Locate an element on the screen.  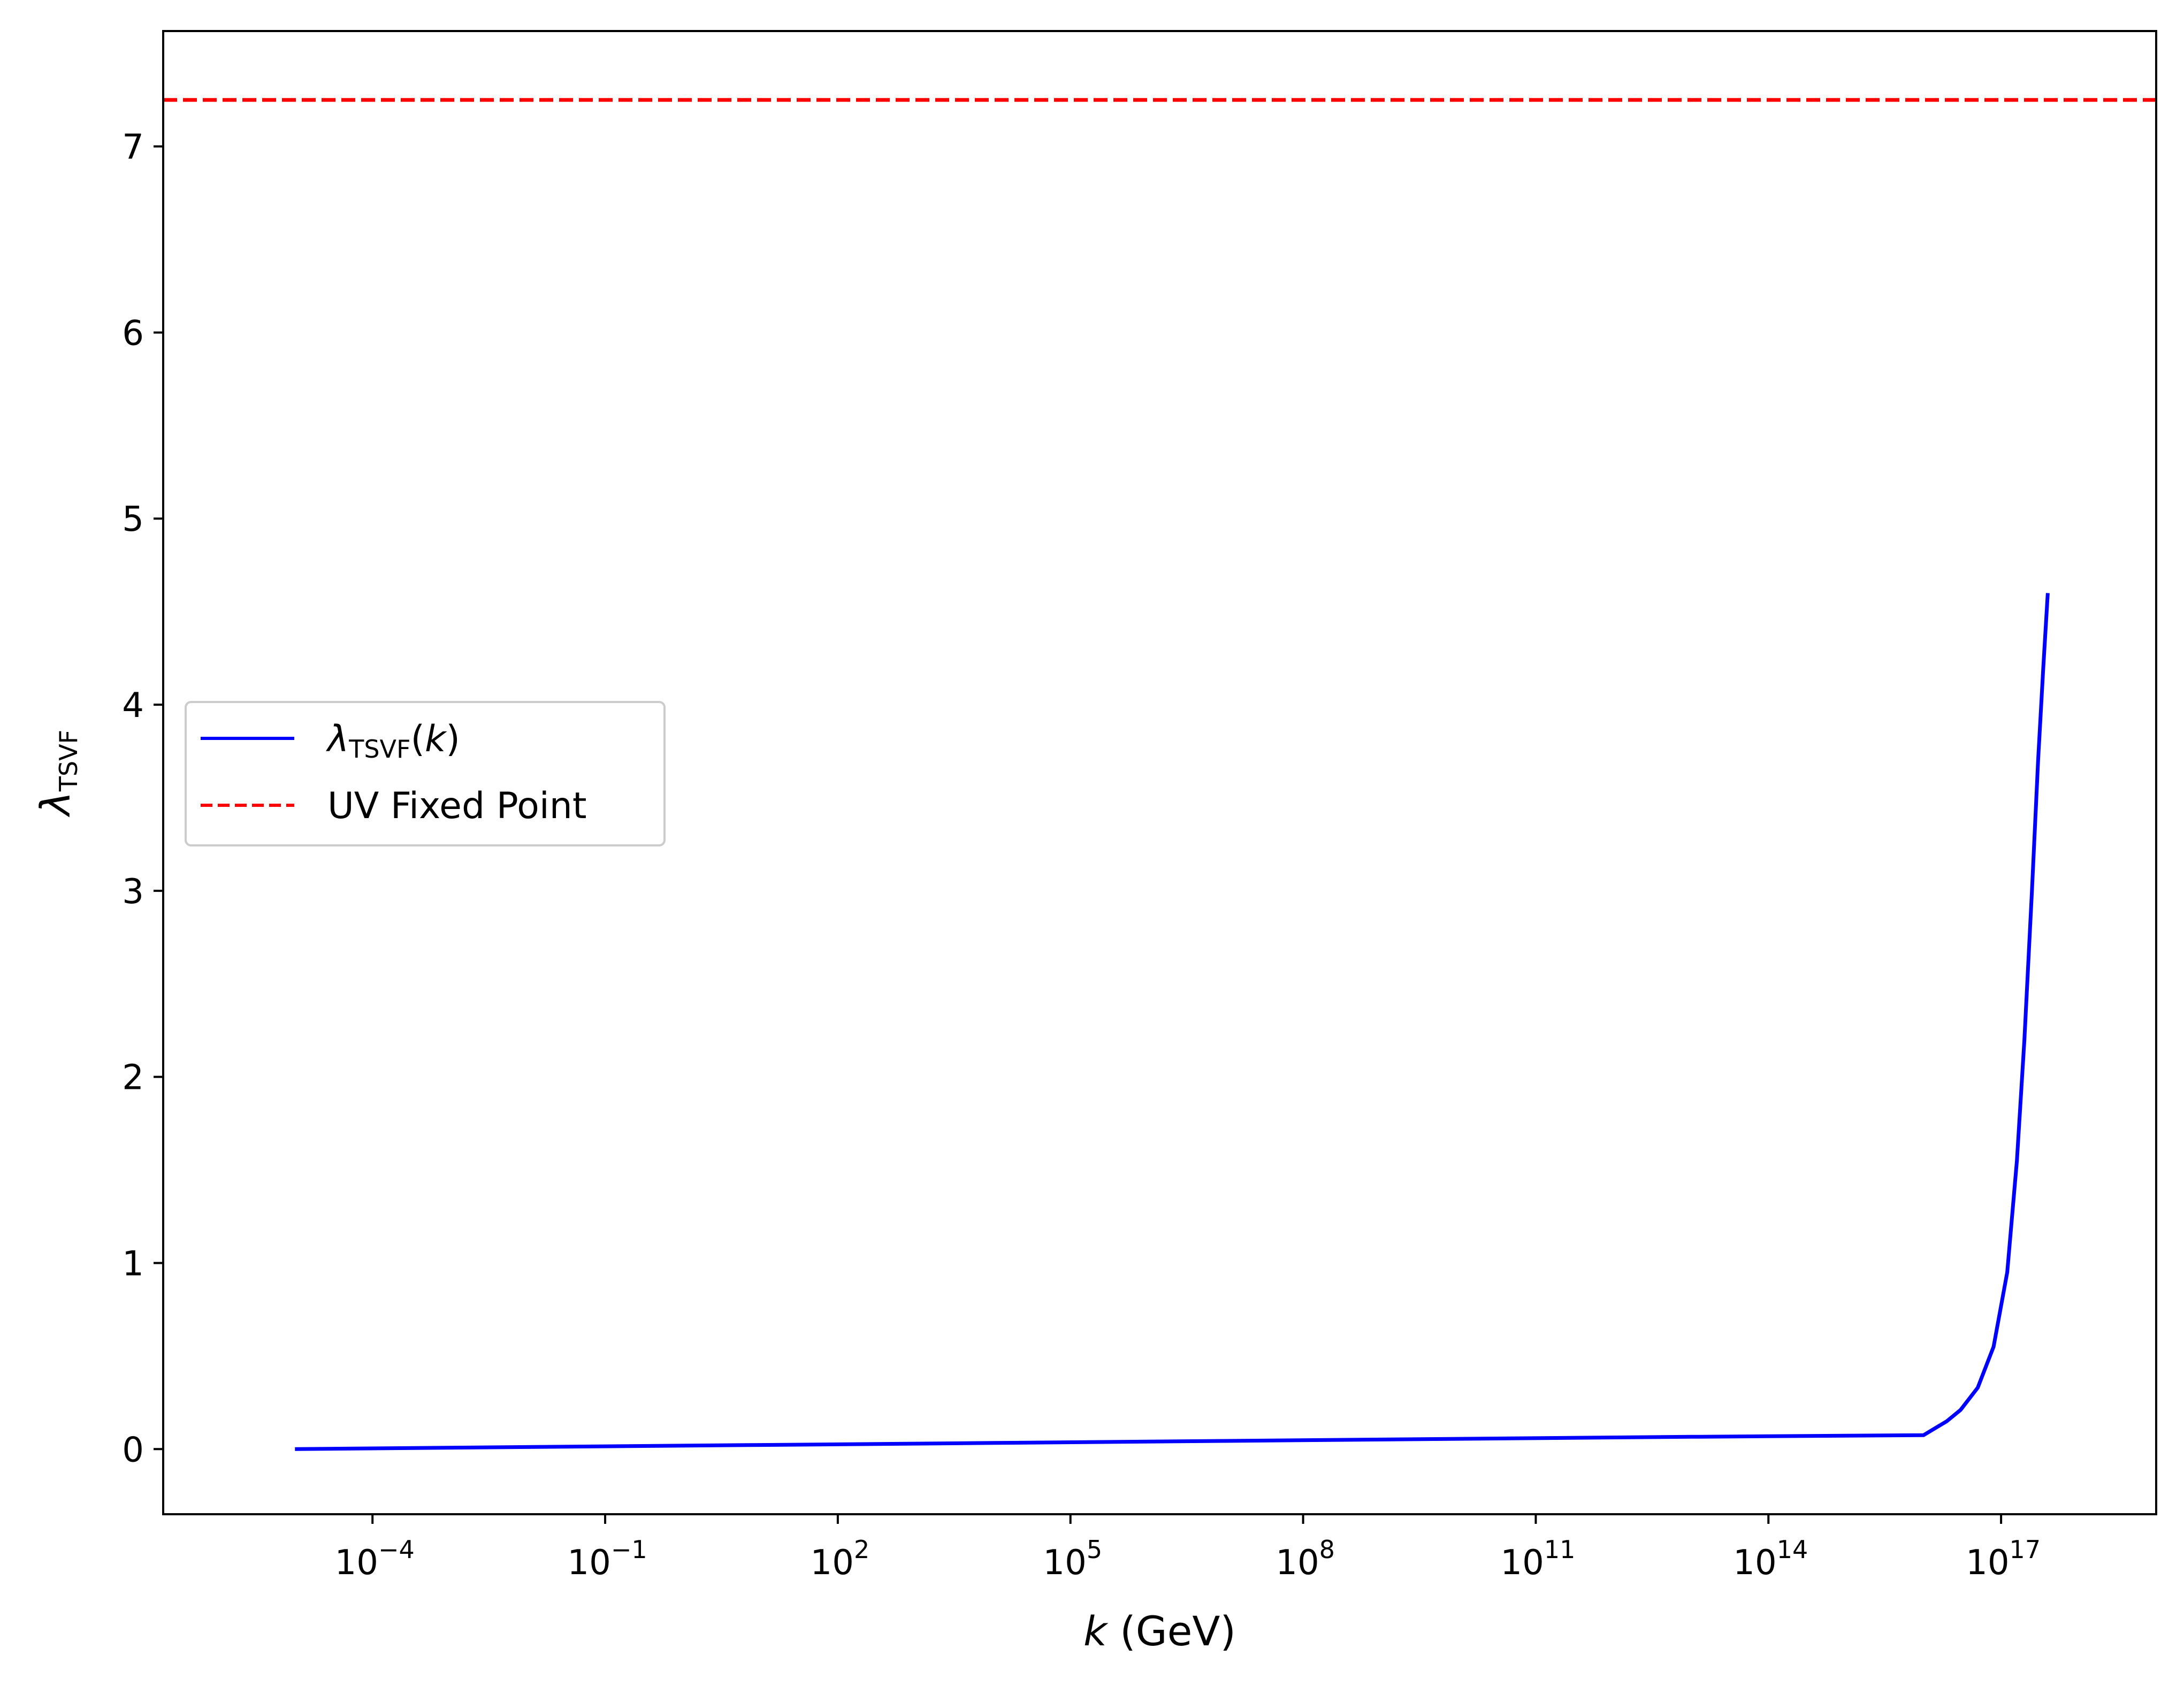
y-tick-label: 5 is located at coordinates (133, 519).